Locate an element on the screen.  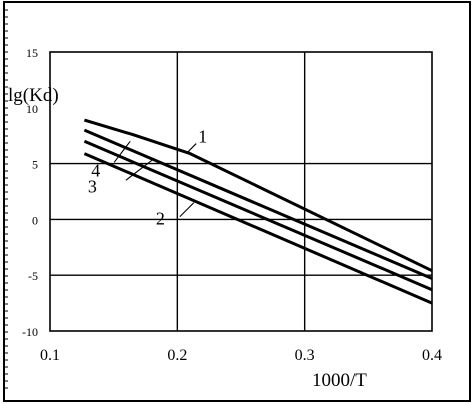
y-tick-label: 10 is located at coordinates (32, 109).